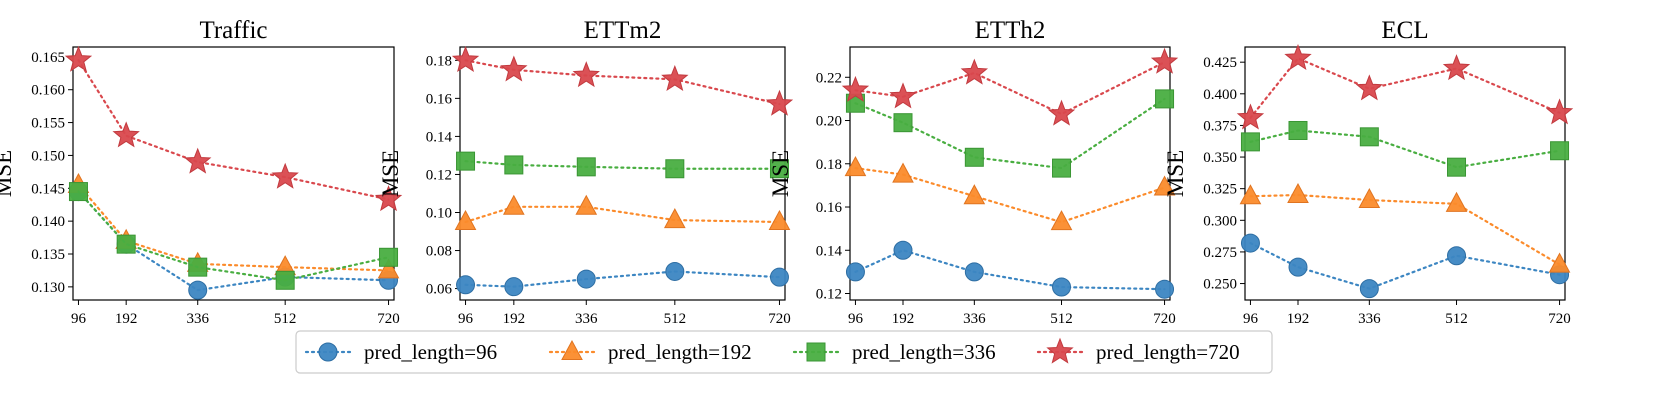 This screenshot has height=407, width=1661. Describe the element at coordinates (48, 189) in the screenshot. I see `y-tick-label: 0.145` at that location.